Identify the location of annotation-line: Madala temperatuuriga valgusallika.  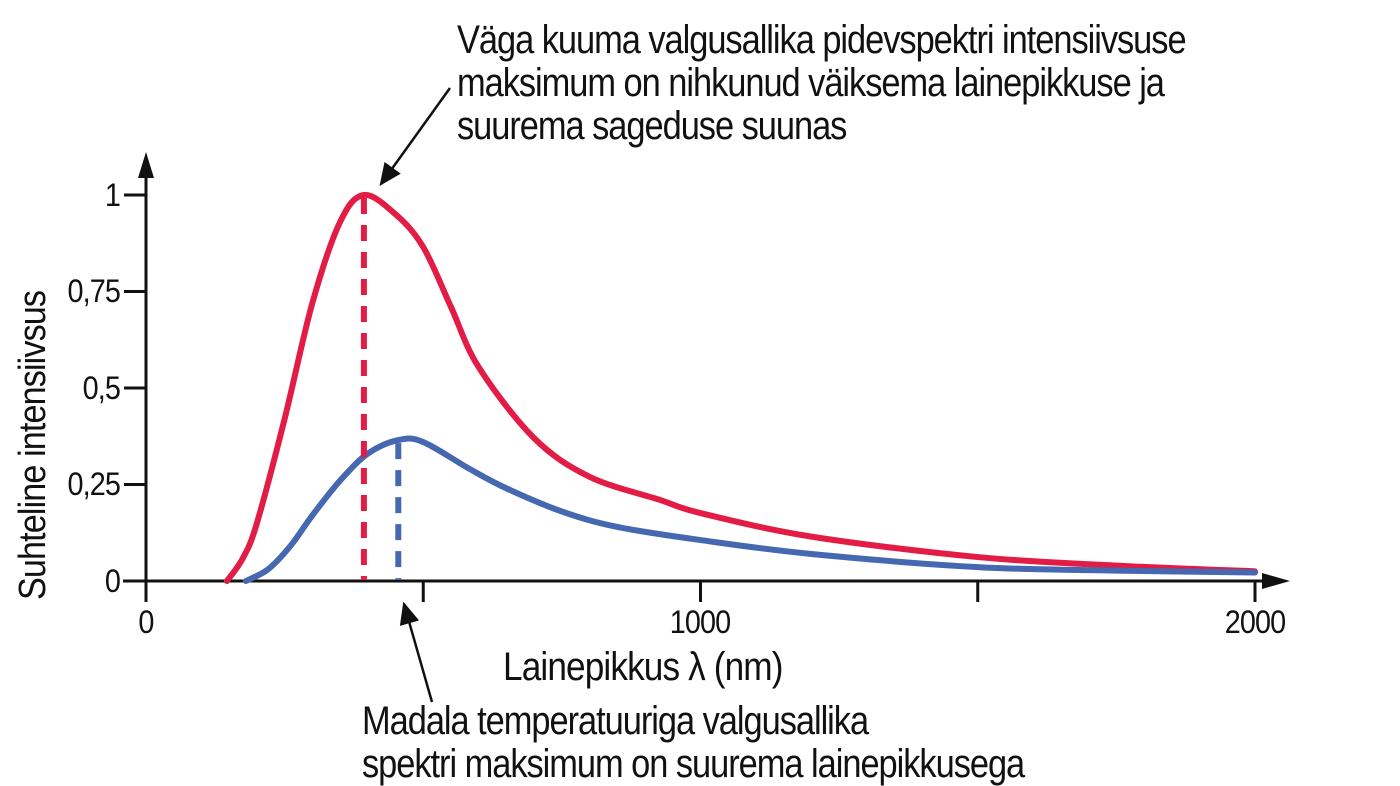
(615, 721).